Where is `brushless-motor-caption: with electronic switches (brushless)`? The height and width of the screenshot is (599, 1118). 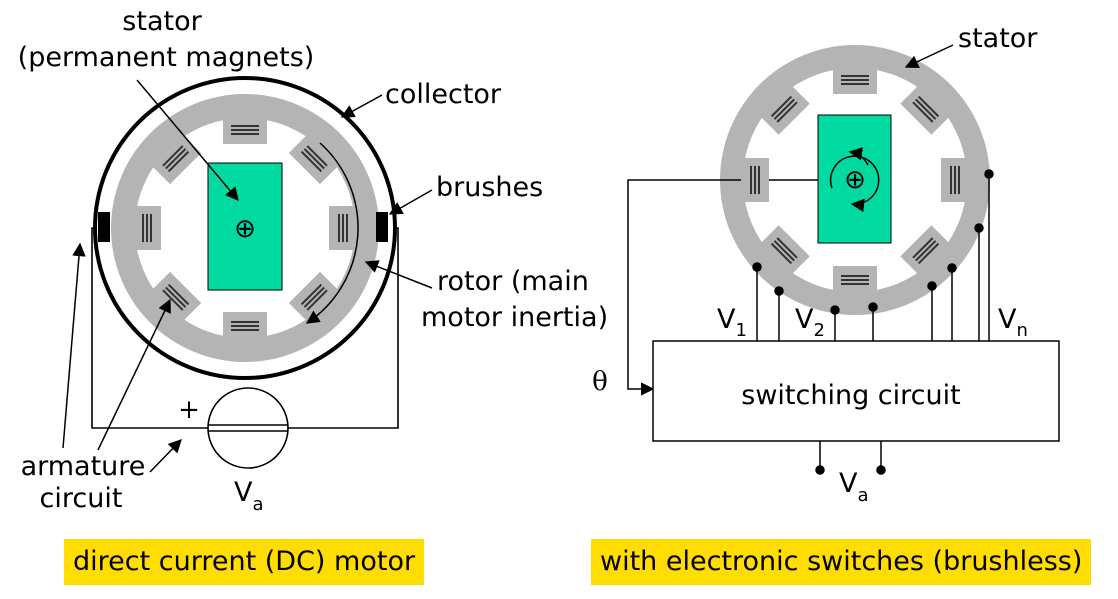
brushless-motor-caption: with electronic switches (brushless) is located at coordinates (841, 562).